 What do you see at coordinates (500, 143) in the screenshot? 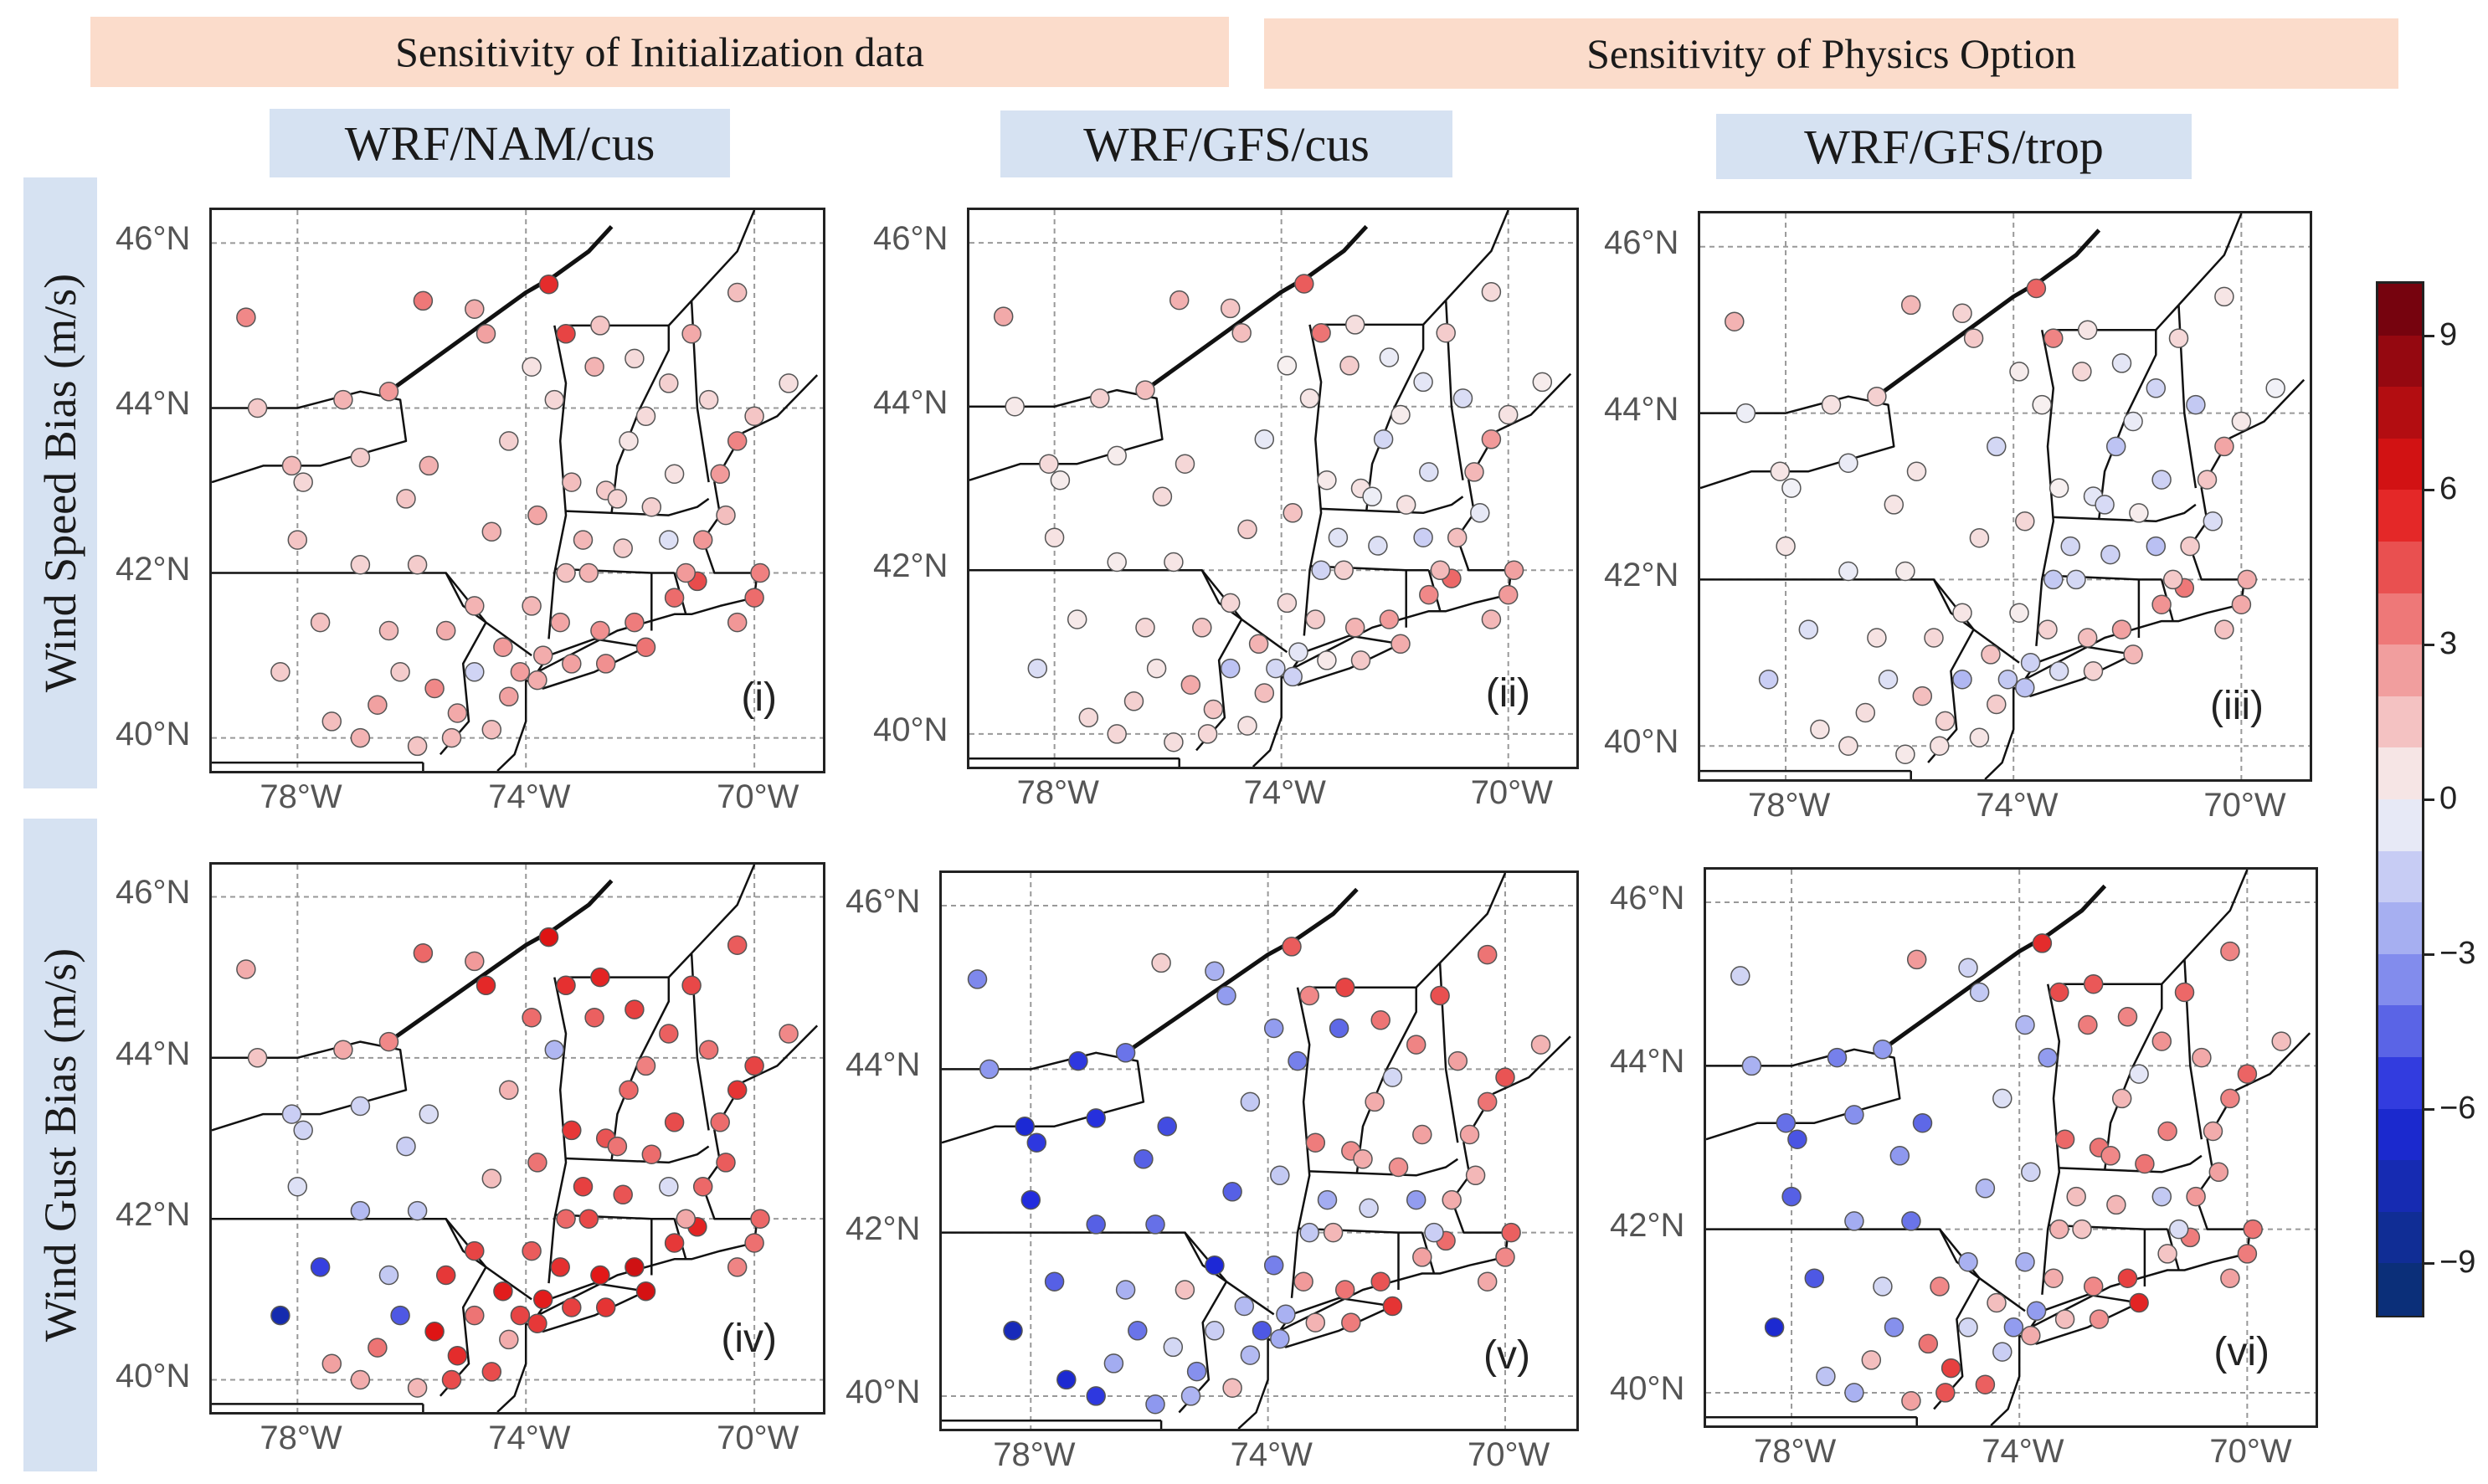
I see `column-header-1: WRF/NAM/cus` at bounding box center [500, 143].